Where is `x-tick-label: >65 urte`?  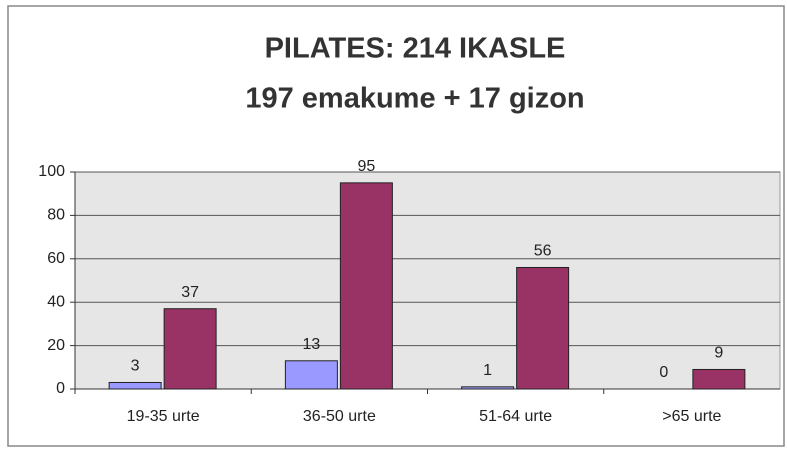 x-tick-label: >65 urte is located at coordinates (691, 416).